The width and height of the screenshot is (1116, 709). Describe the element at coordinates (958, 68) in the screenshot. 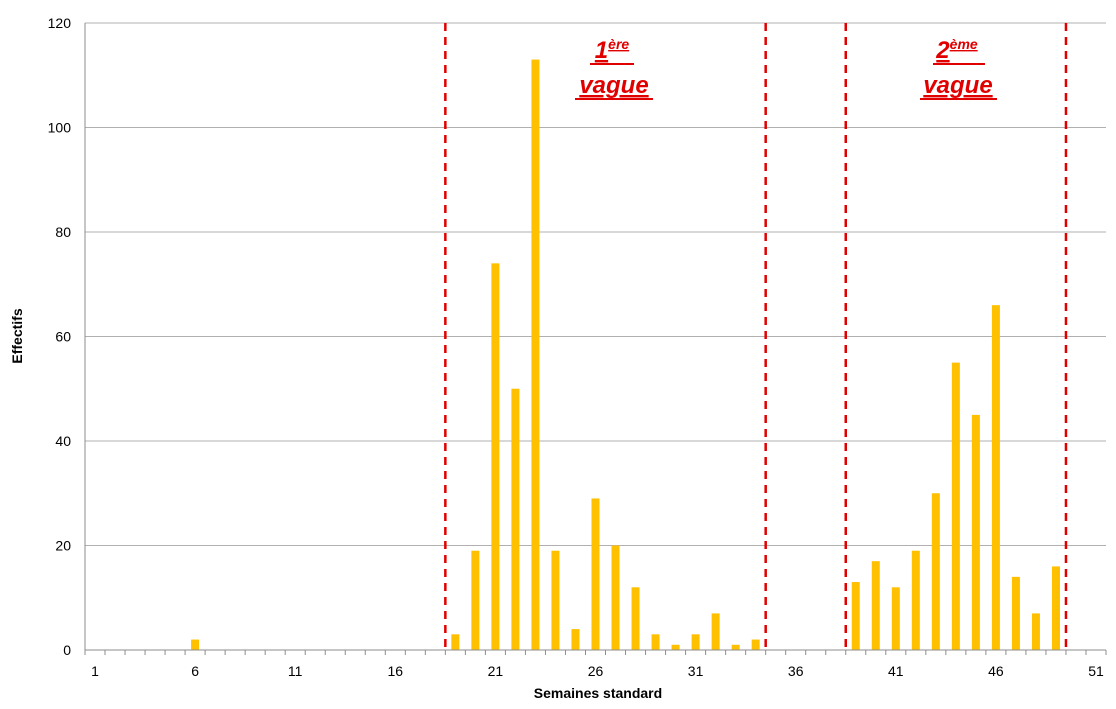

I see `wave-annotation-2: 2ème vague` at that location.